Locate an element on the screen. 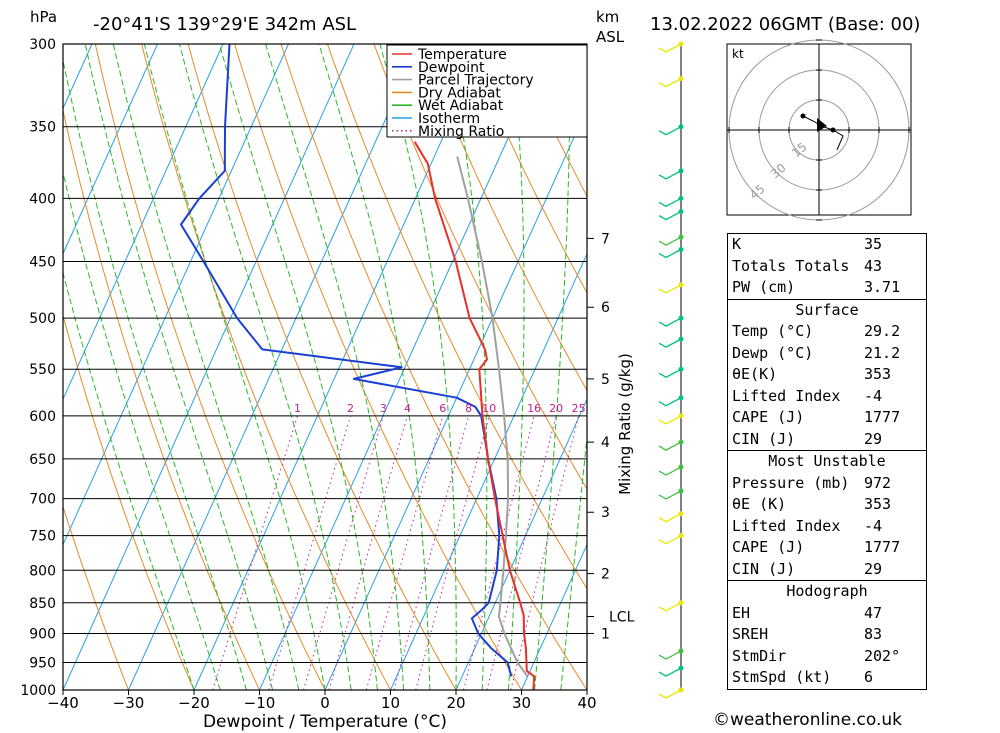 The height and width of the screenshot is (733, 1000). pressure-tick-label: 1000 is located at coordinates (38, 691).